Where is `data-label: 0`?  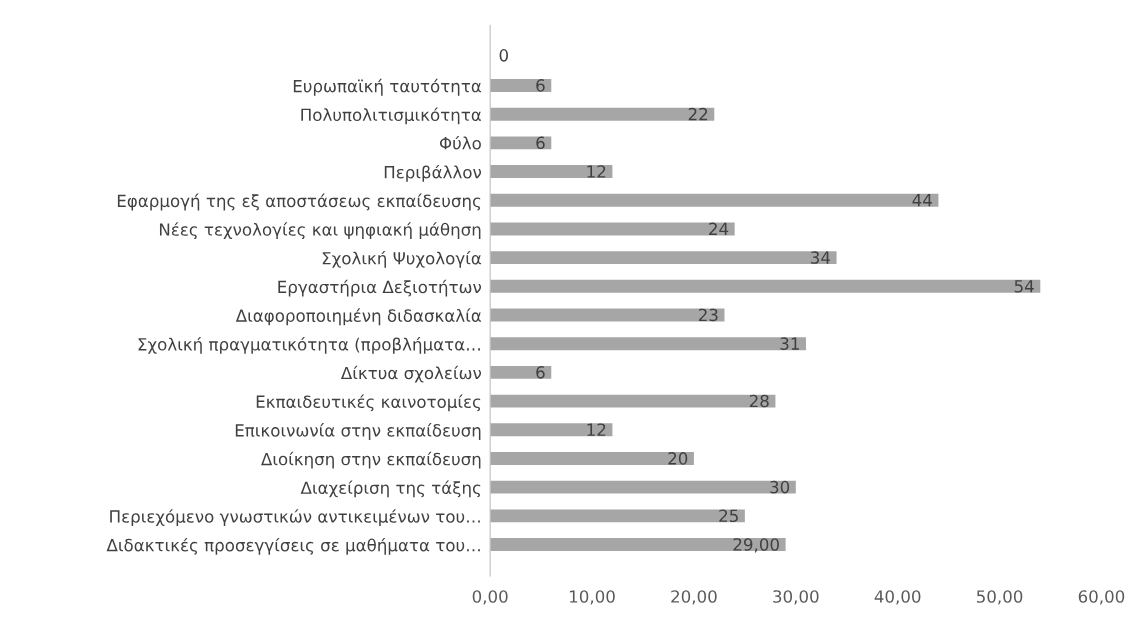
data-label: 0 is located at coordinates (503, 55).